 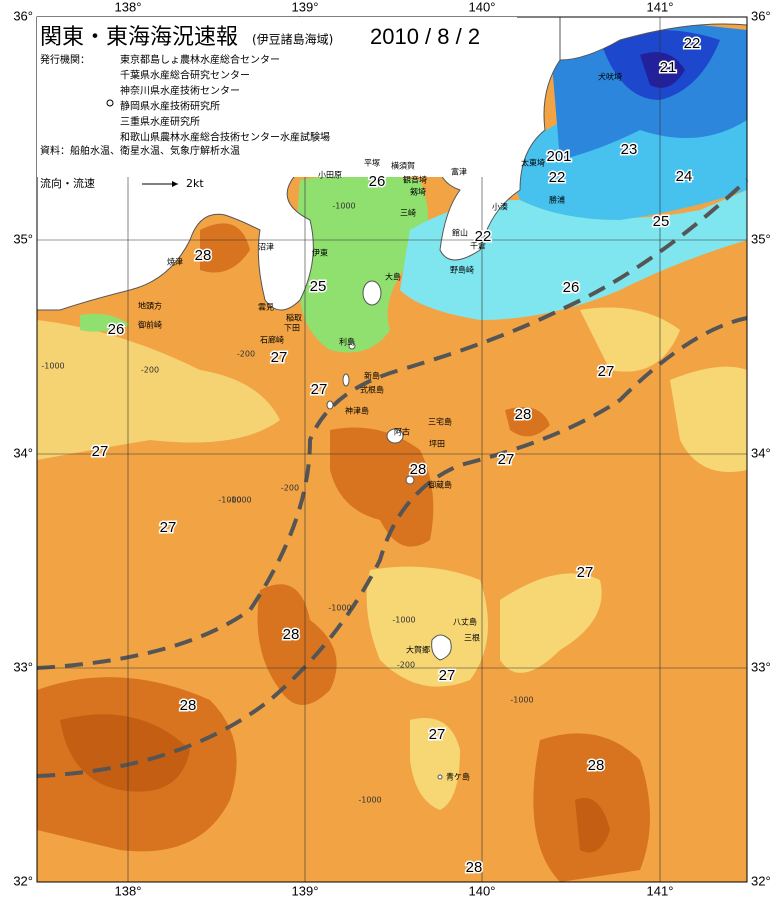 What do you see at coordinates (292, 39) in the screenshot?
I see `subtitle: (伊豆諸島海域)` at bounding box center [292, 39].